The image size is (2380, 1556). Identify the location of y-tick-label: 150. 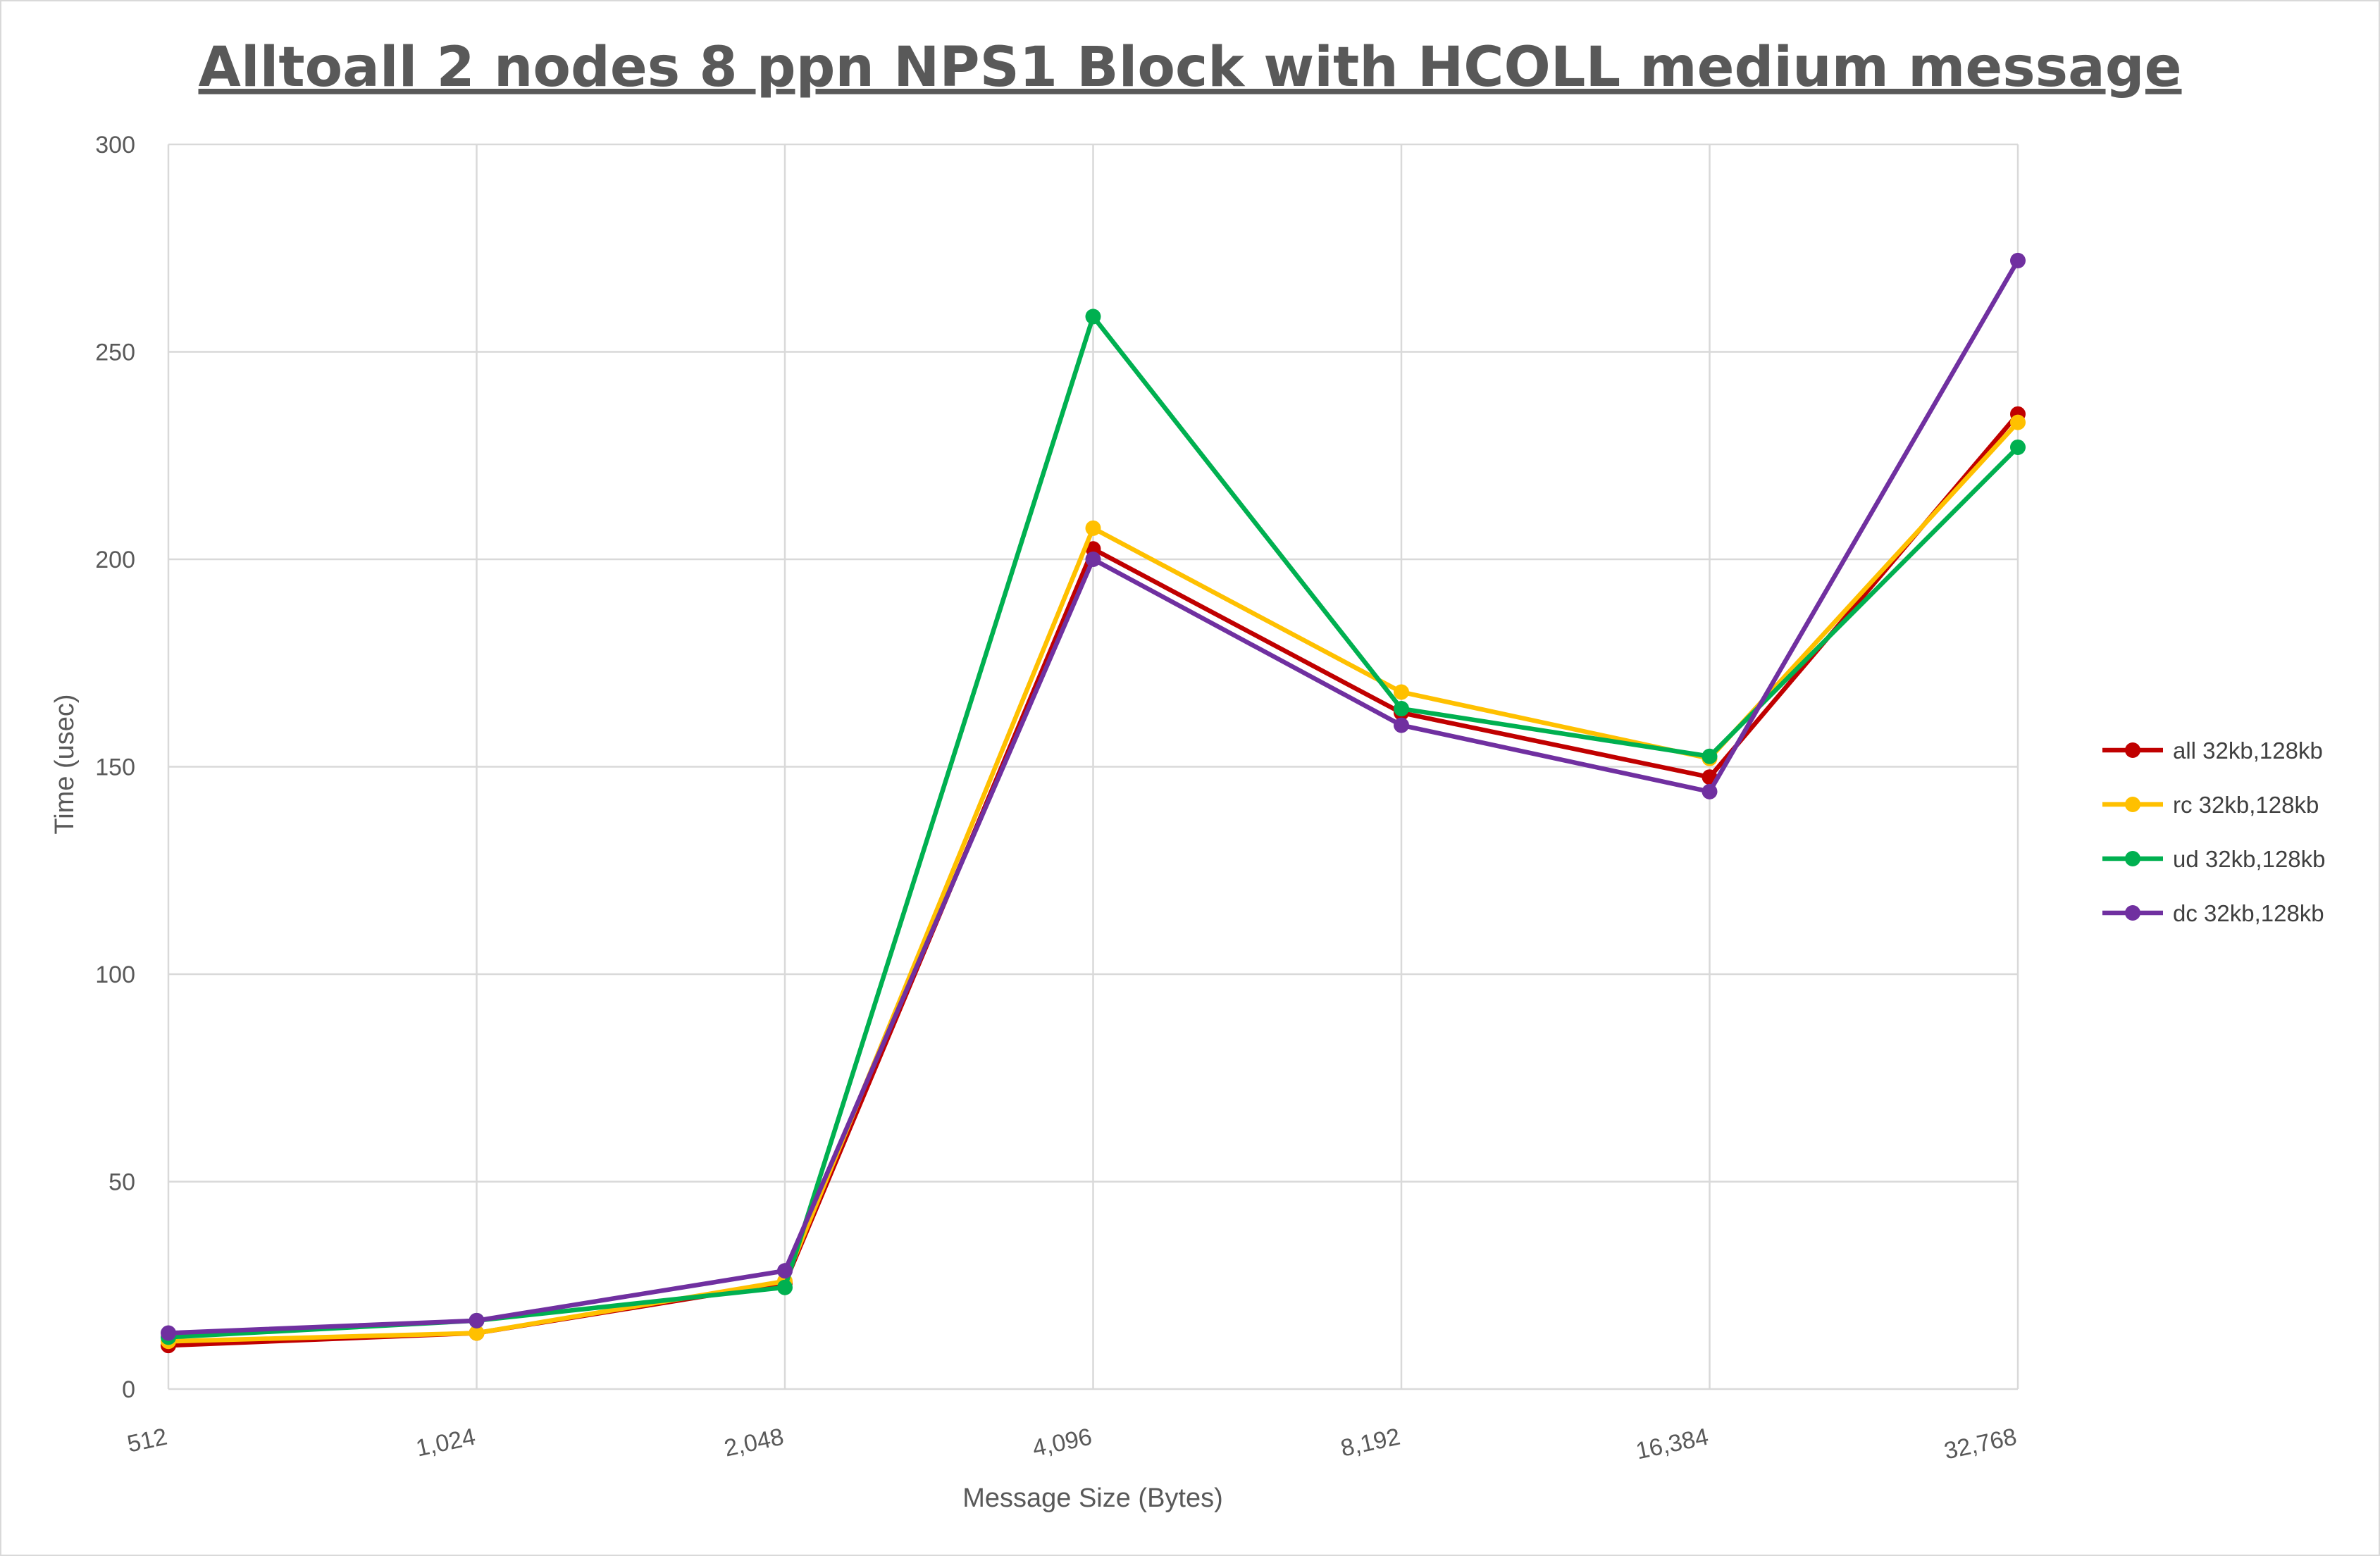
(115, 767).